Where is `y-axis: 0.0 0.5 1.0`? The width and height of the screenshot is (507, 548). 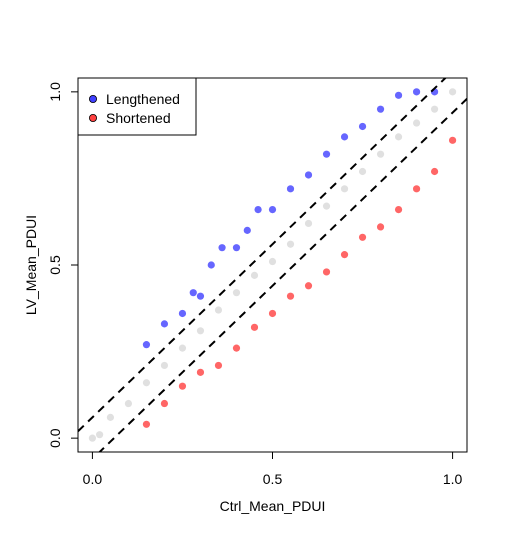 y-axis: 0.0 0.5 1.0 is located at coordinates (63, 265).